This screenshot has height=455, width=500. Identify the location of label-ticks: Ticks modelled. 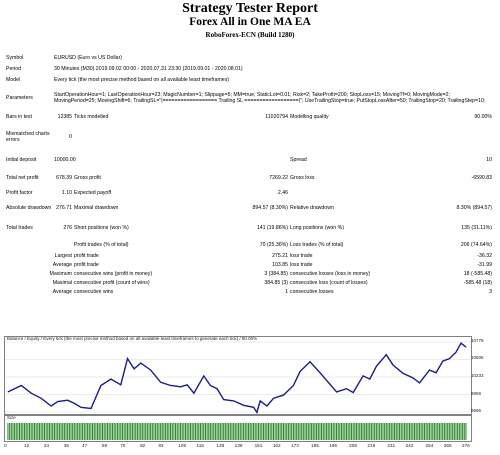
(91, 117).